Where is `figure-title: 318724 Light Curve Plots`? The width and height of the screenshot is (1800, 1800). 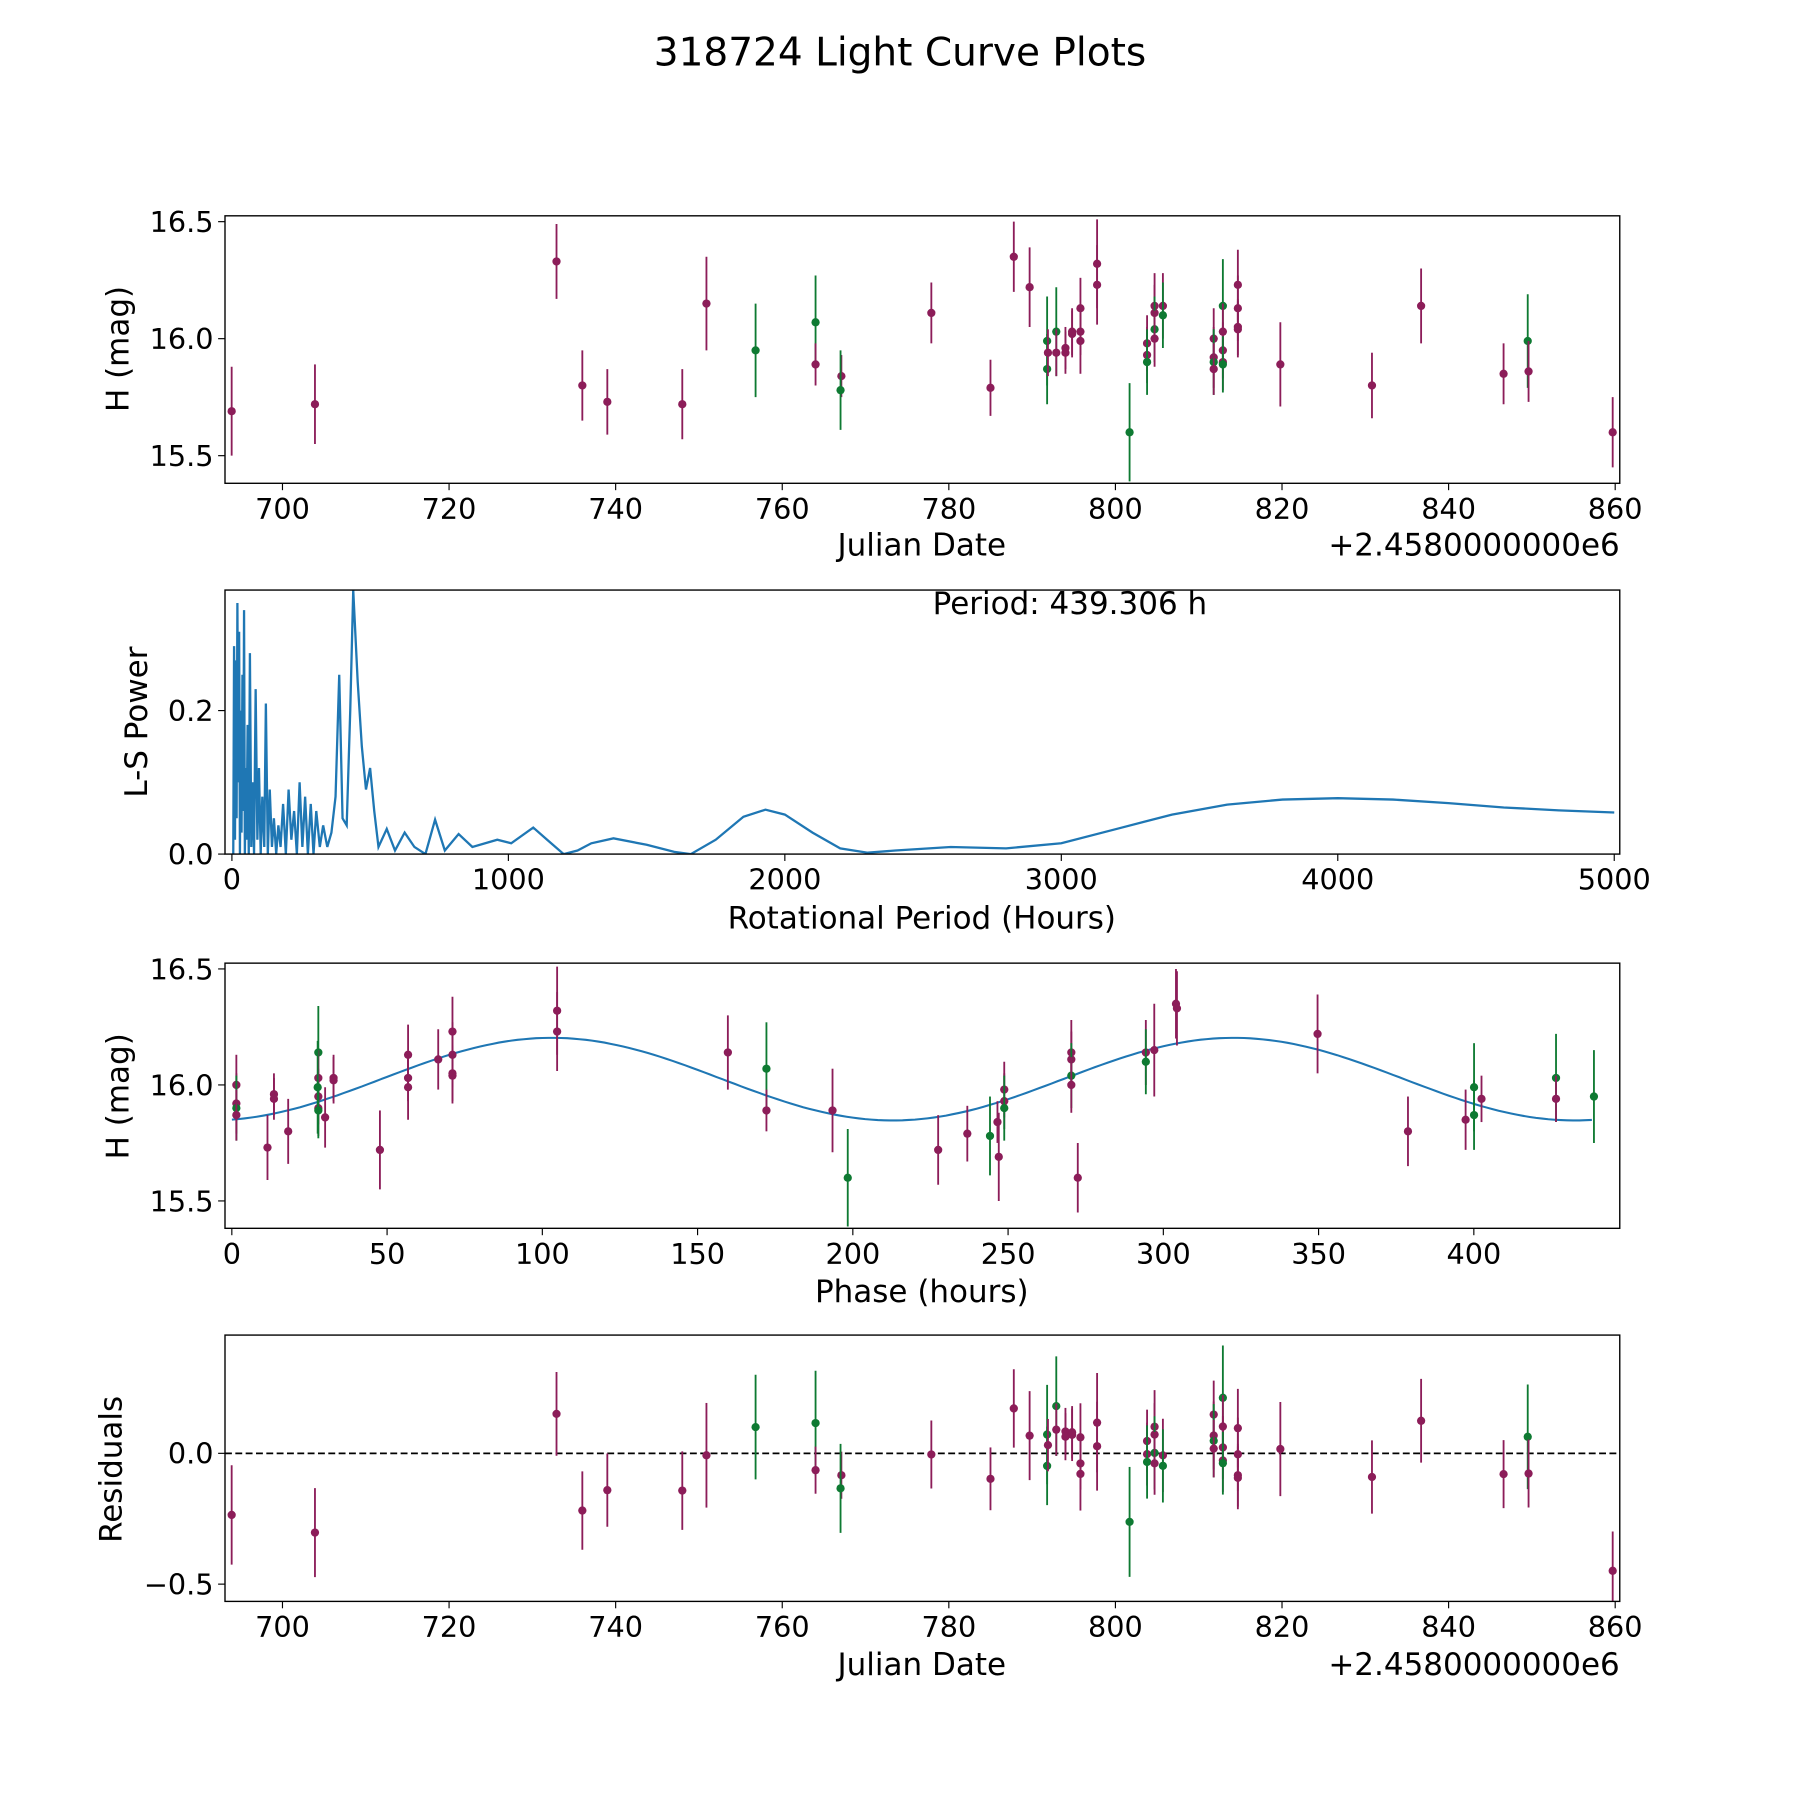
figure-title: 318724 Light Curve Plots is located at coordinates (900, 52).